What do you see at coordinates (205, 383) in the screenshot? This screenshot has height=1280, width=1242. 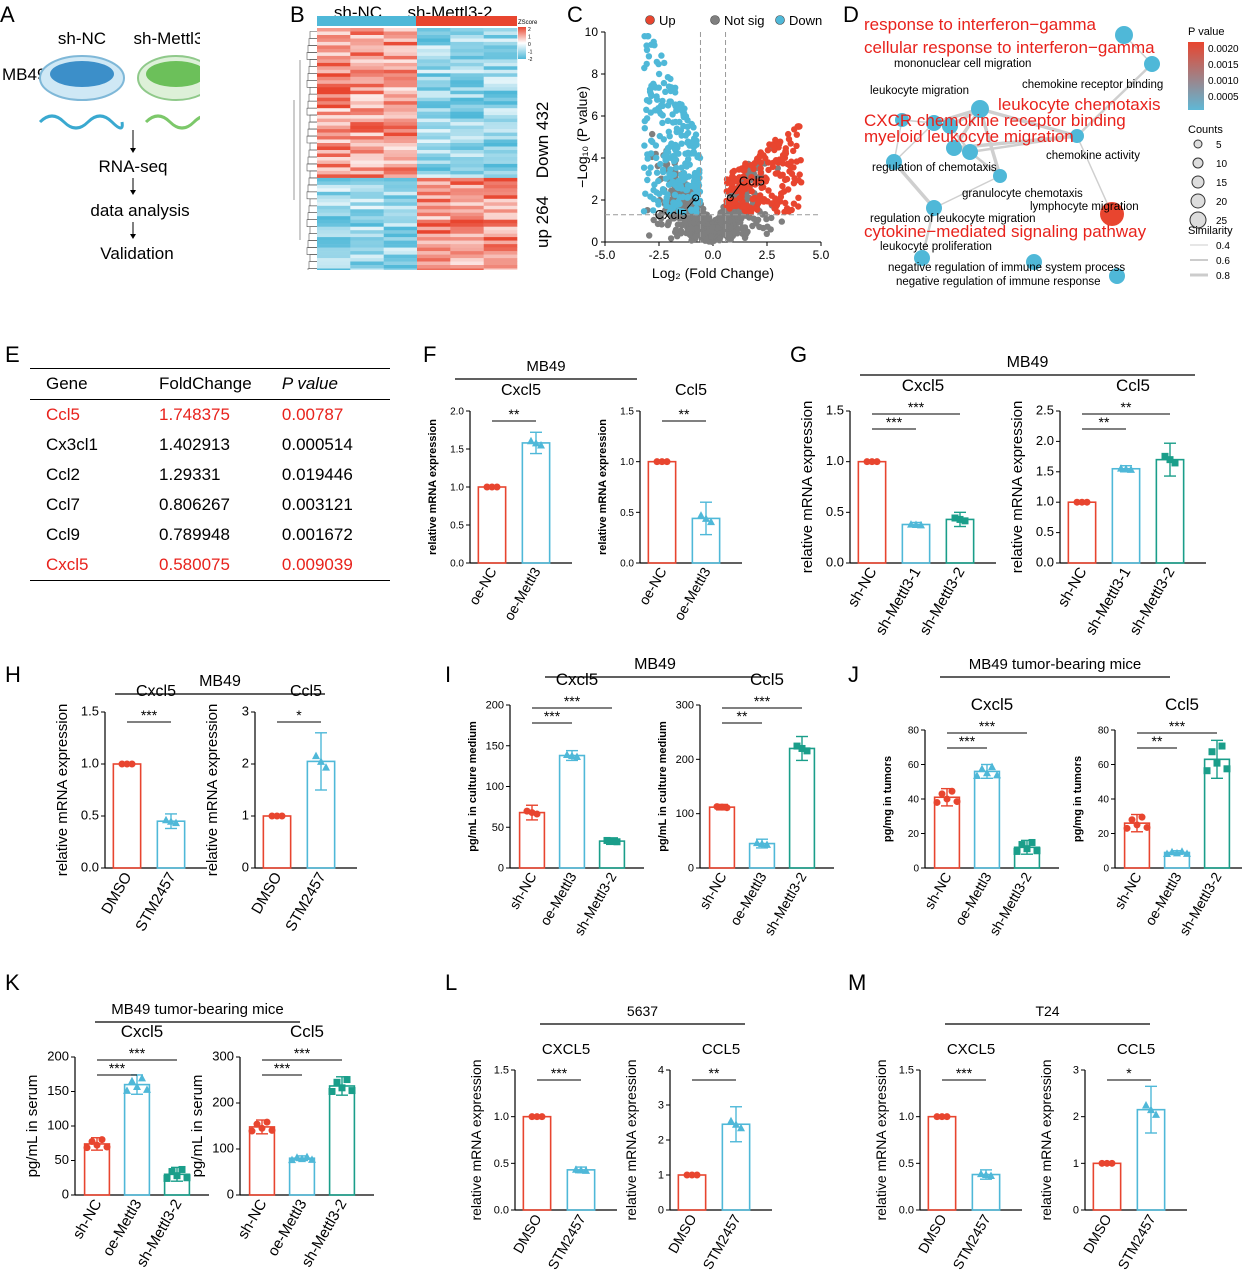 I see `col-foldchange: FoldChange` at bounding box center [205, 383].